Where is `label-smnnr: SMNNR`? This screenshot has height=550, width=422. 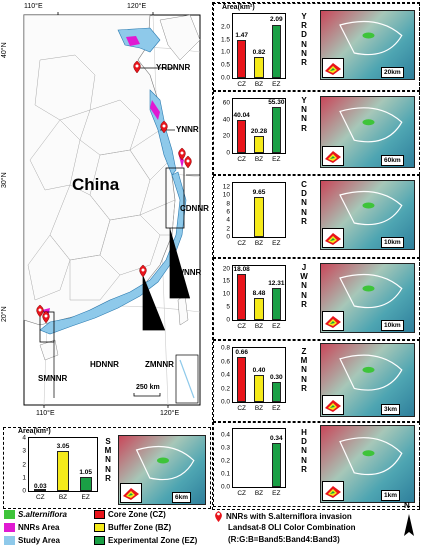 label-smnnr: SMNNR is located at coordinates (53, 378).